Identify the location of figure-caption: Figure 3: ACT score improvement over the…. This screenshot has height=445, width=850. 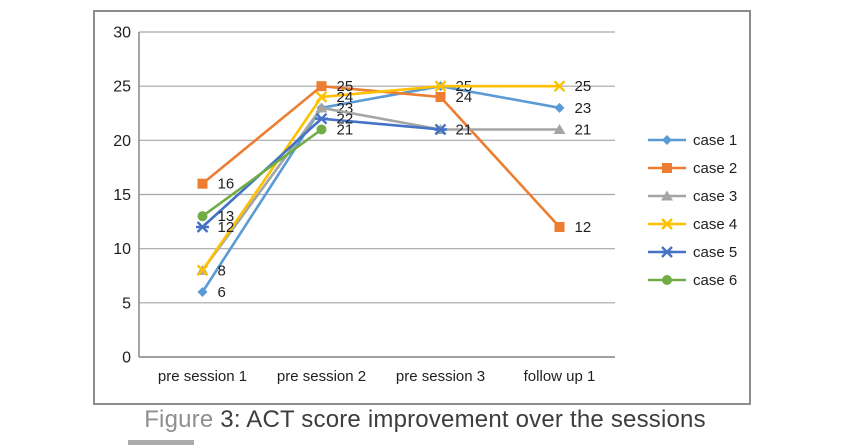
(425, 420).